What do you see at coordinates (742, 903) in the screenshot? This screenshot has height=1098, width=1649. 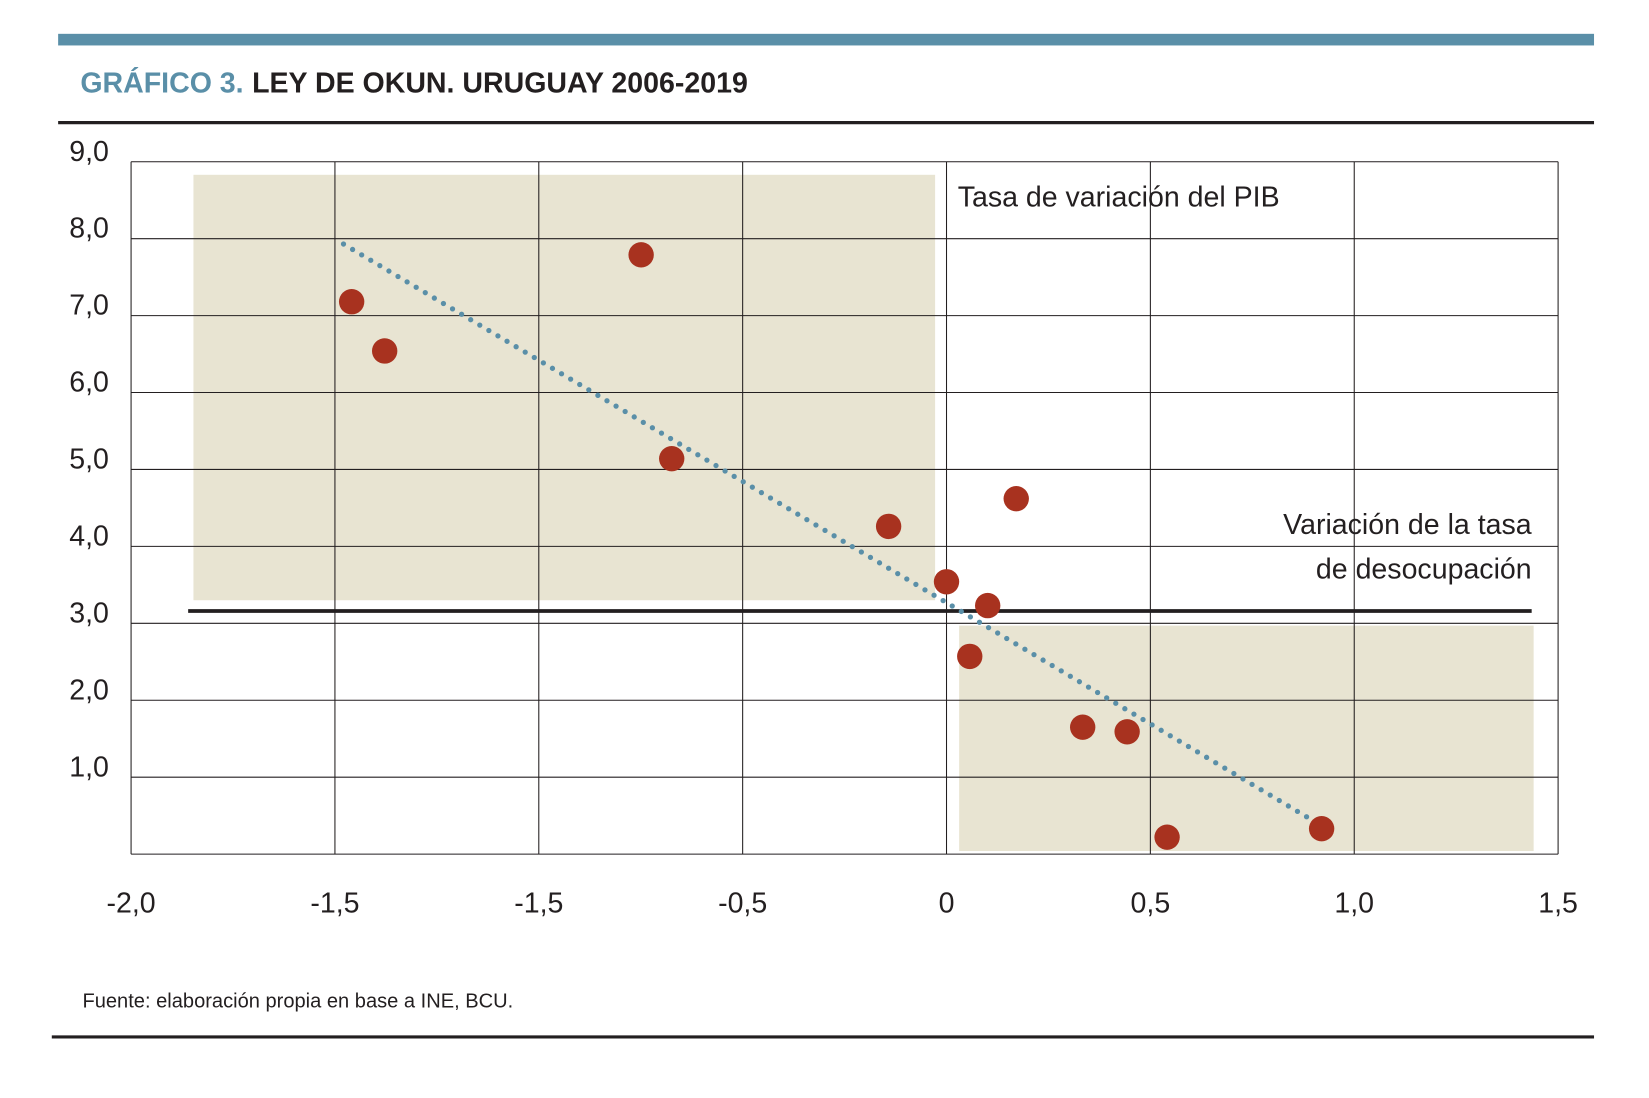 I see `x-tick-label: -0,5` at bounding box center [742, 903].